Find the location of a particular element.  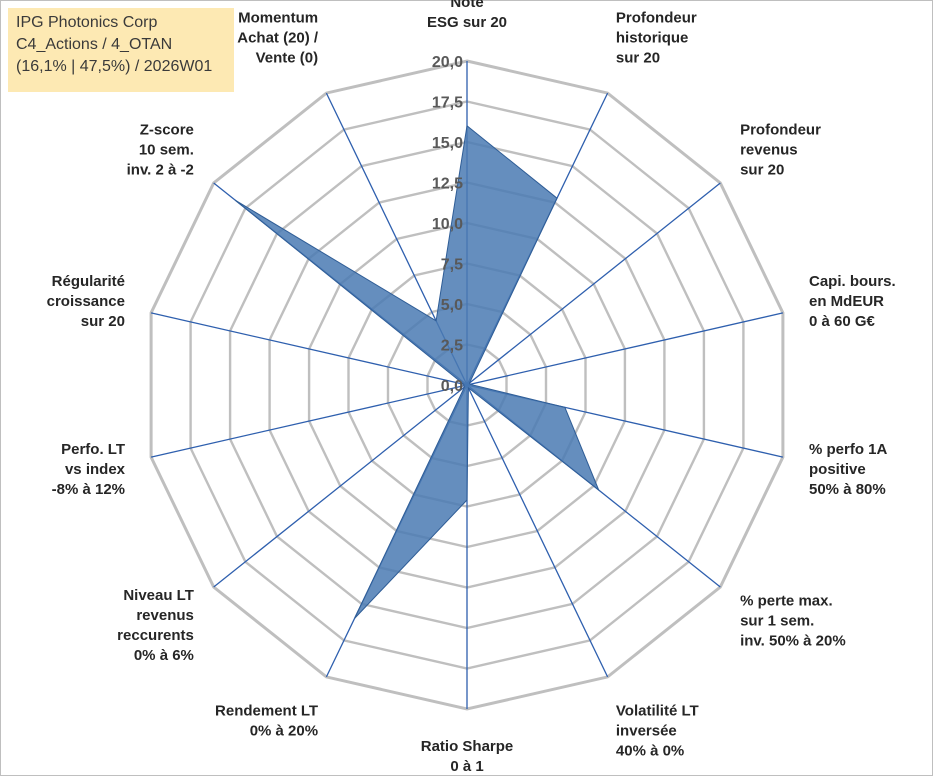

tick-label-6: 15,0 is located at coordinates (447, 143).